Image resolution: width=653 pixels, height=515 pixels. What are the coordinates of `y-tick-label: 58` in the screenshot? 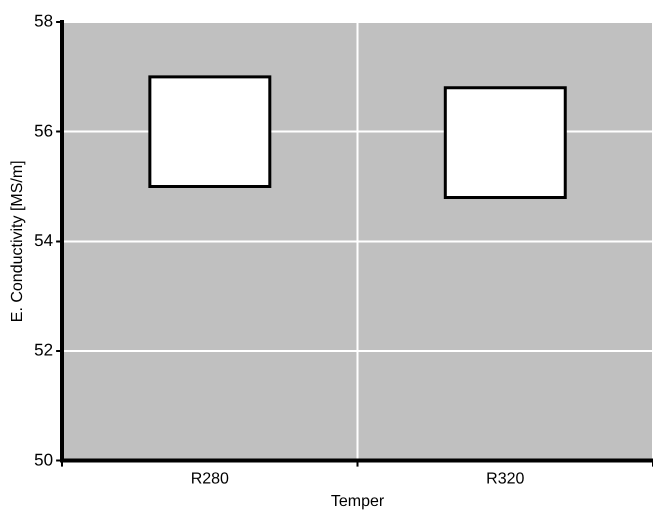 It's located at (44, 21).